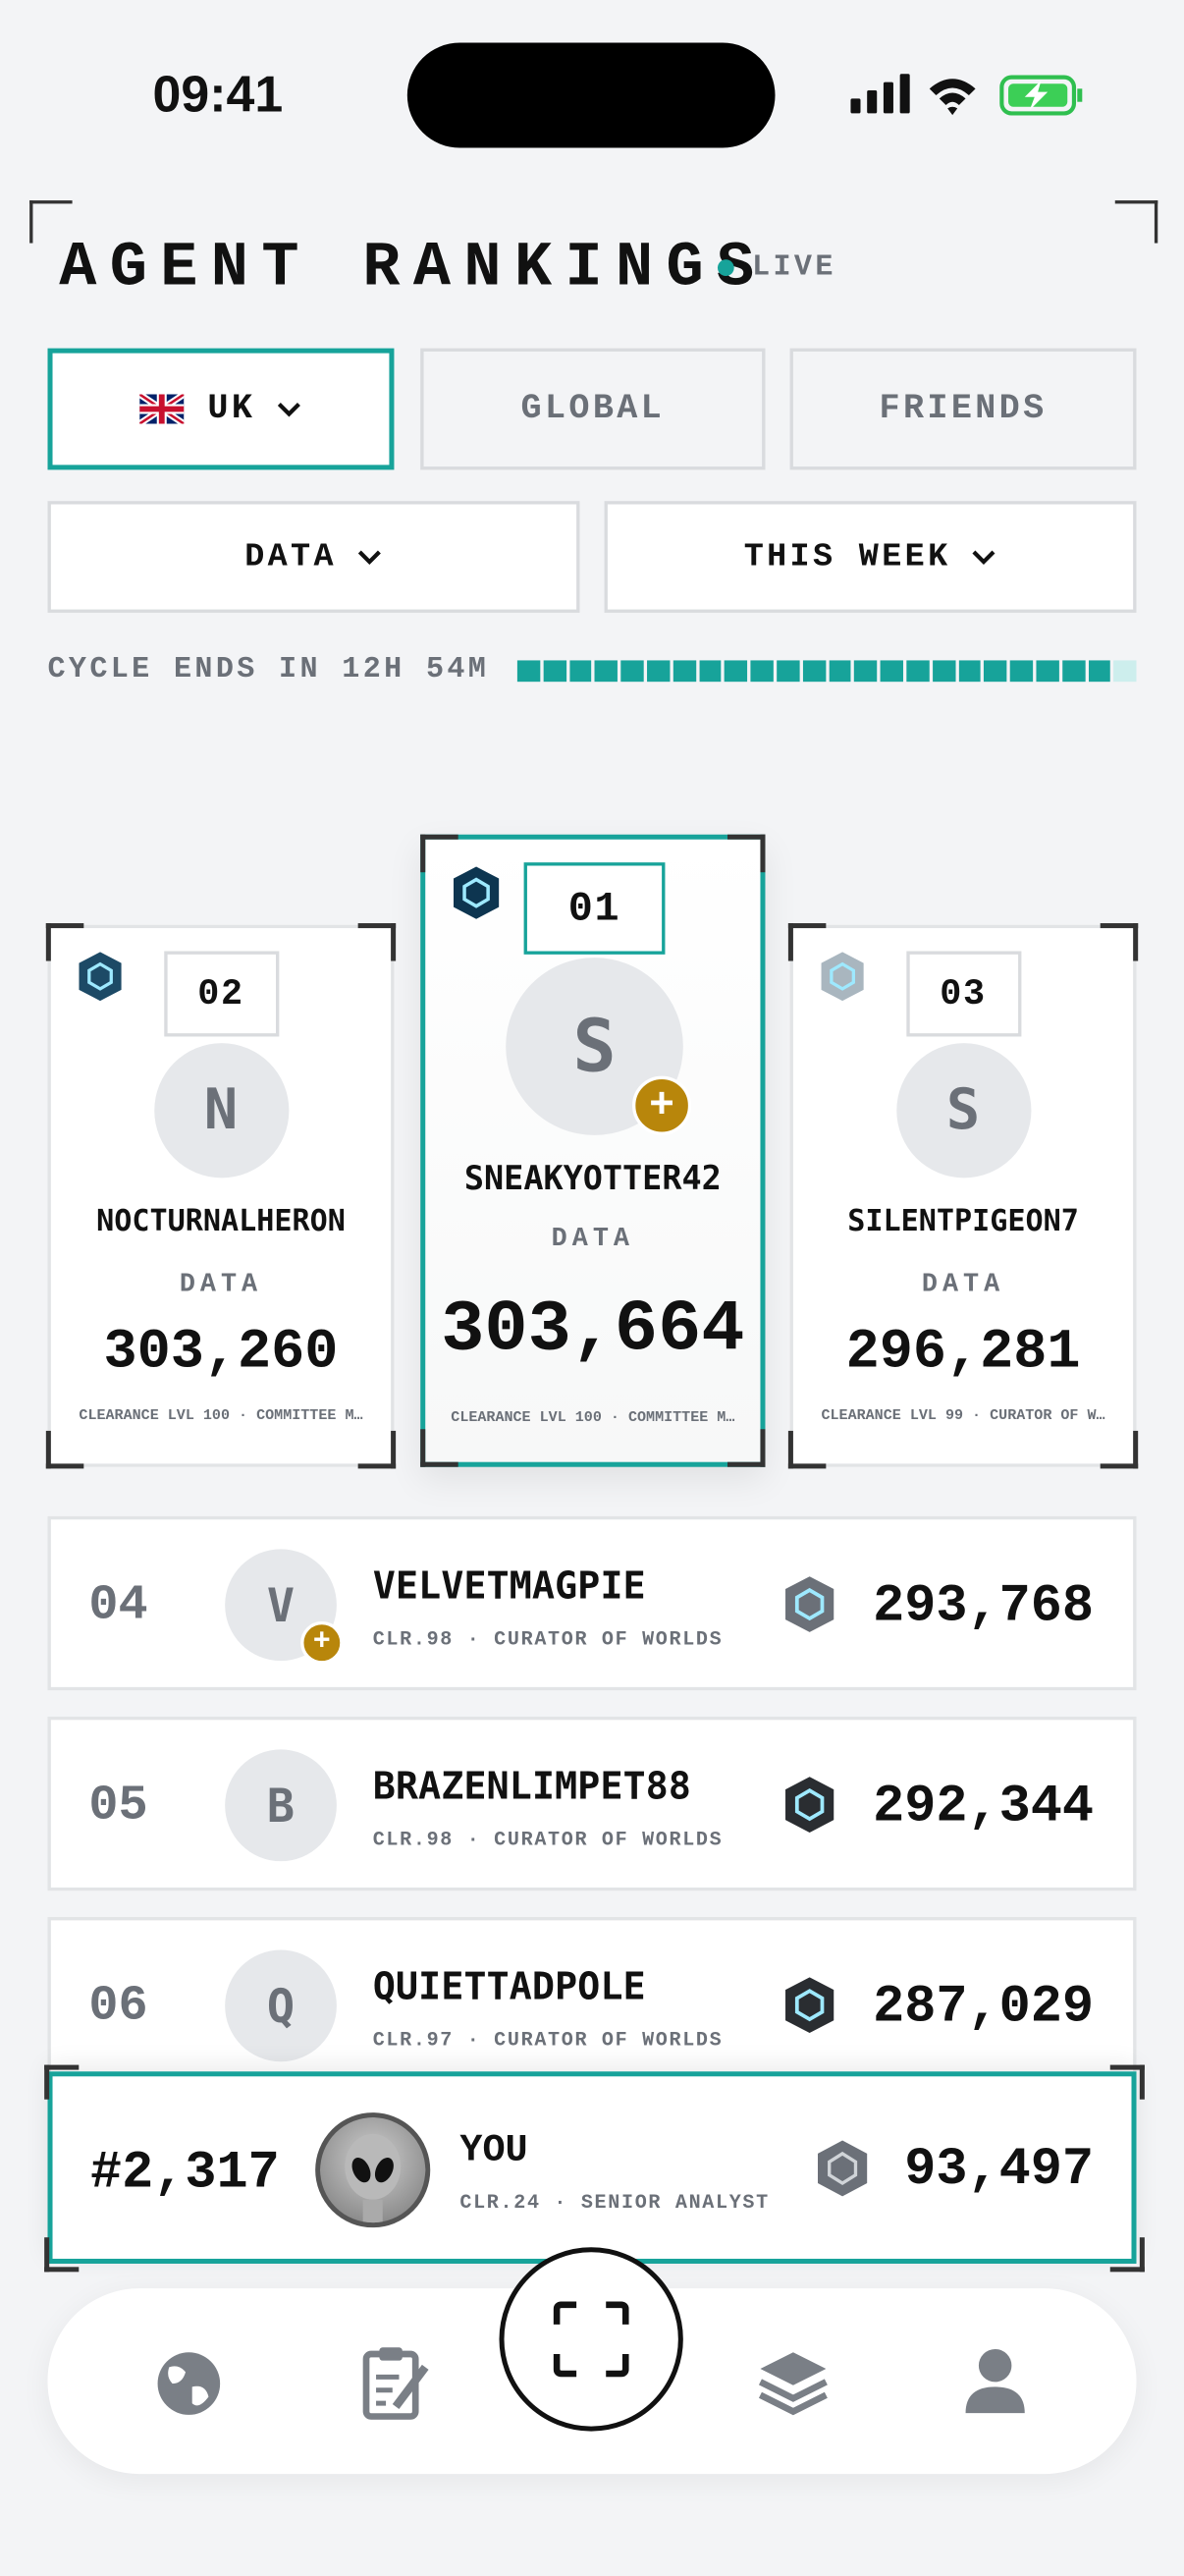 The width and height of the screenshot is (1184, 2576). What do you see at coordinates (531, 1787) in the screenshot?
I see `row-name: BRAZENLIMPET88` at bounding box center [531, 1787].